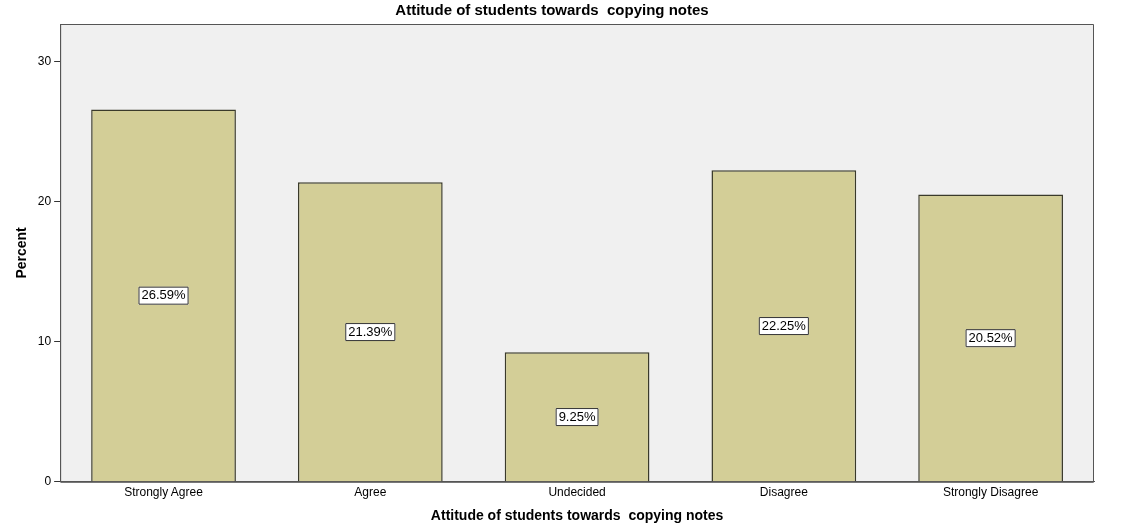 The image size is (1122, 531). I want to click on x-axis-title: Attitude of students towards copying notes, so click(577, 515).